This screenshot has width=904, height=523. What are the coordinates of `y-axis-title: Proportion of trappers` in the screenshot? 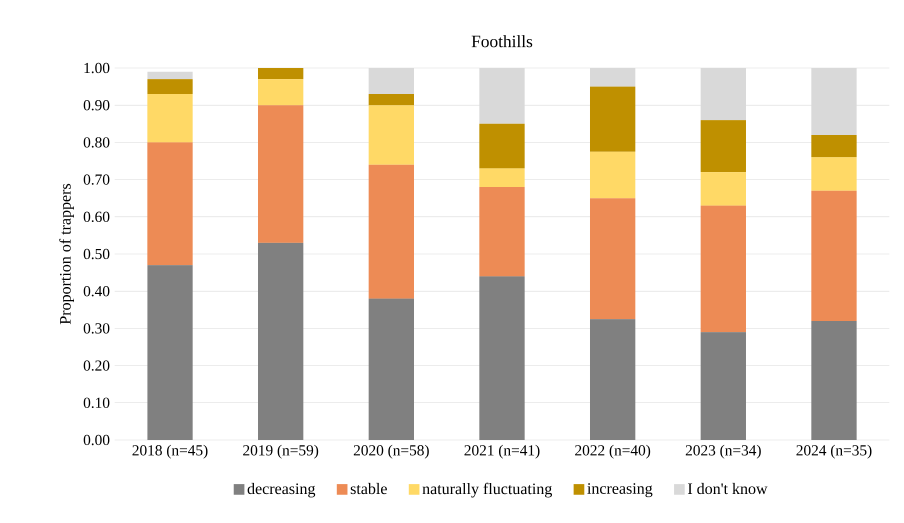 It's located at (66, 254).